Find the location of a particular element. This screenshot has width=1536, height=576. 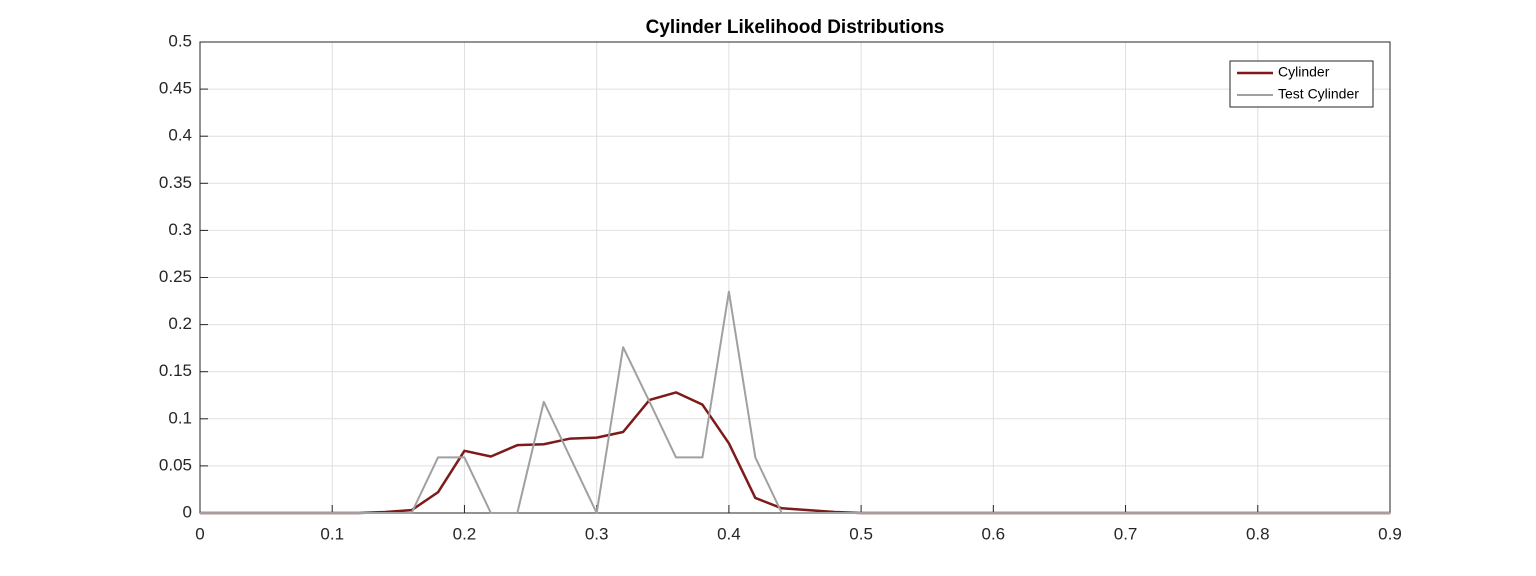

x-tick-label: 0.1 is located at coordinates (332, 533).